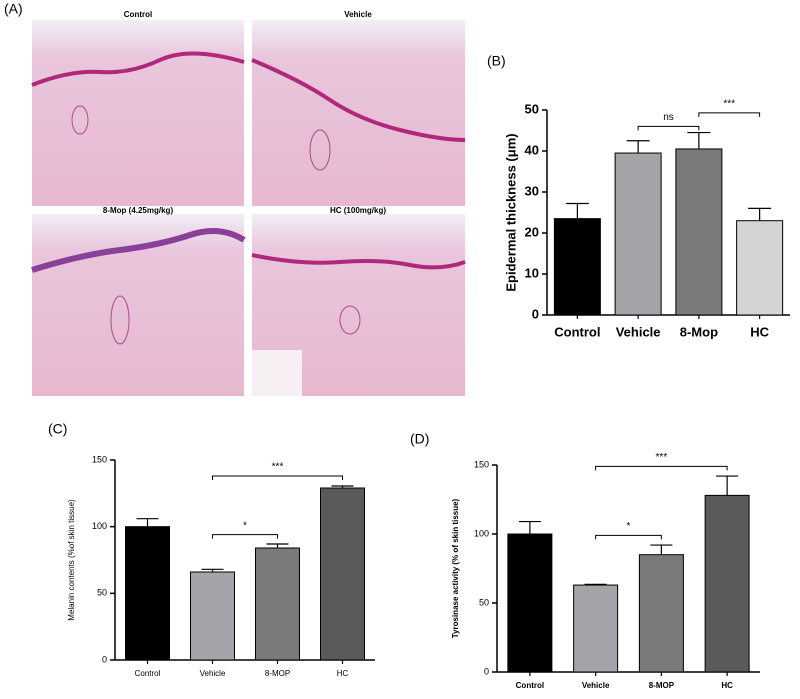  Describe the element at coordinates (138, 14) in the screenshot. I see `image-label: Control` at that location.